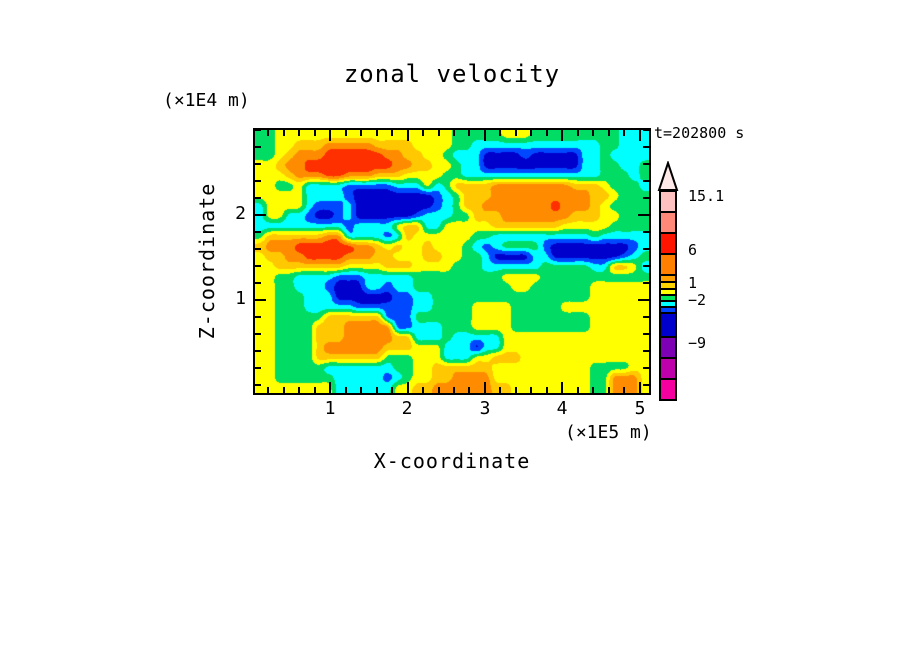 Image resolution: width=904 pixels, height=654 pixels. Describe the element at coordinates (206, 100) in the screenshot. I see `y-unit-label: (×1E4 m)` at that location.